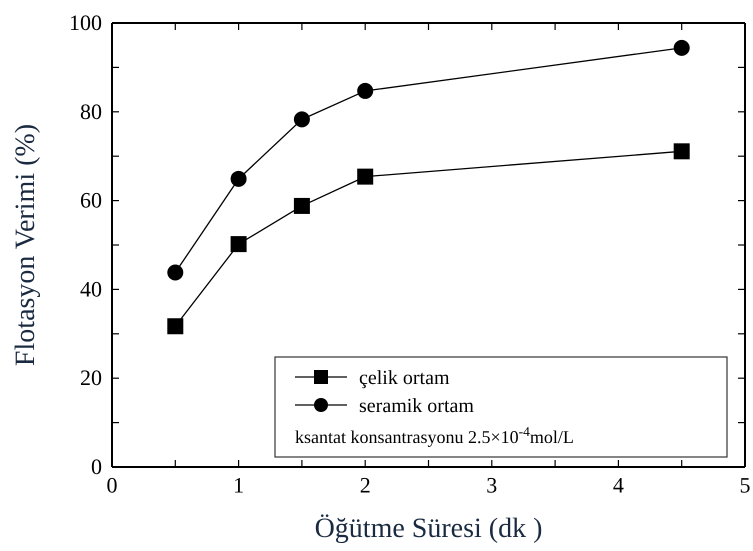  Describe the element at coordinates (745, 485) in the screenshot. I see `x-tick-label: 5` at that location.